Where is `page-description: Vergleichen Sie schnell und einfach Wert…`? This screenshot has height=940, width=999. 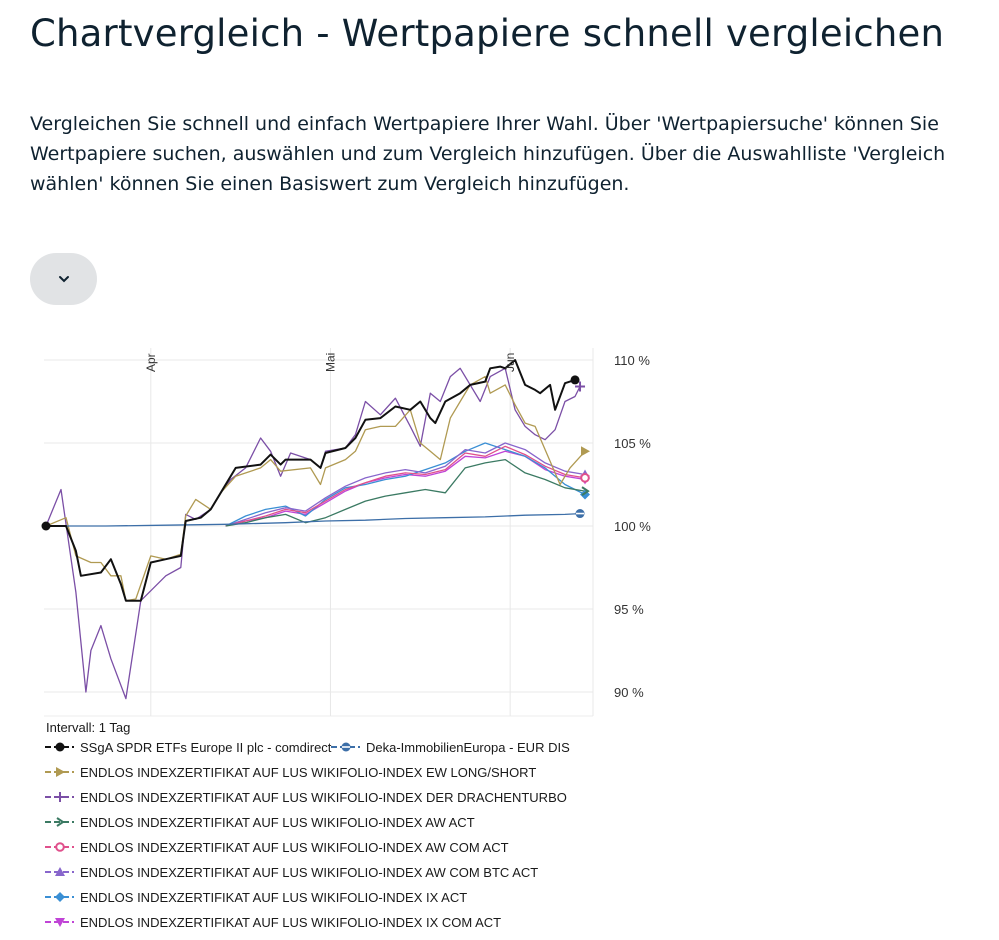 page-description: Vergleichen Sie schnell und einfach Wert… is located at coordinates (488, 154).